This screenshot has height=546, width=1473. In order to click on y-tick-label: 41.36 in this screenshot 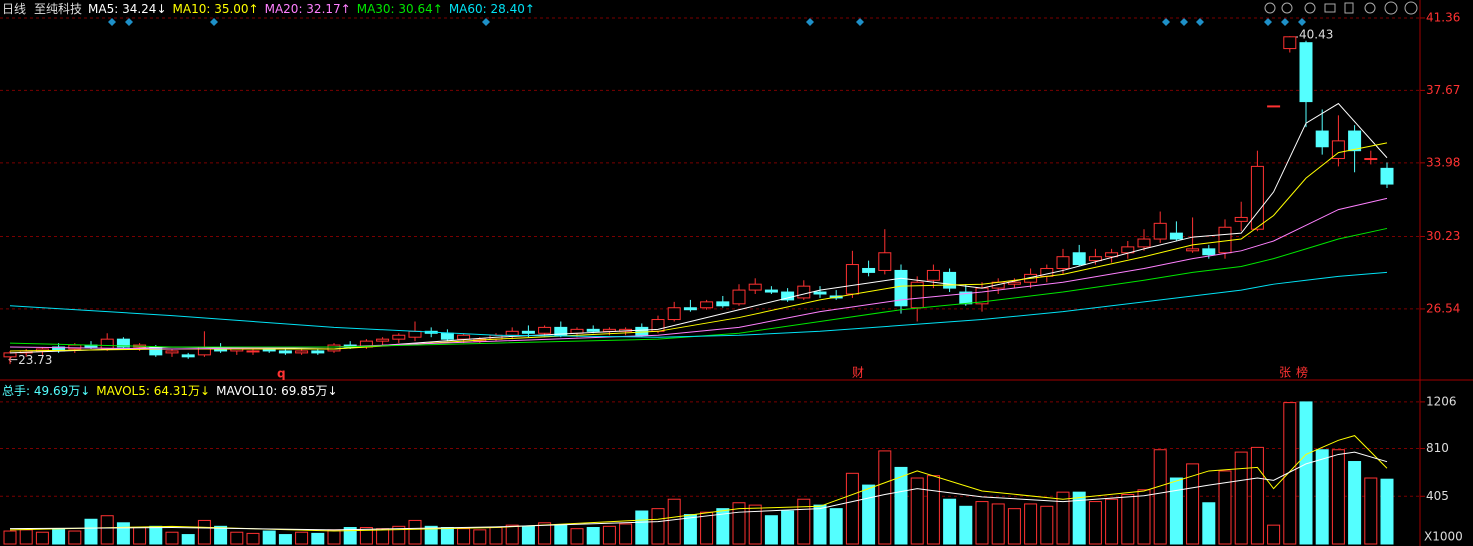, I will do `click(1443, 17)`.